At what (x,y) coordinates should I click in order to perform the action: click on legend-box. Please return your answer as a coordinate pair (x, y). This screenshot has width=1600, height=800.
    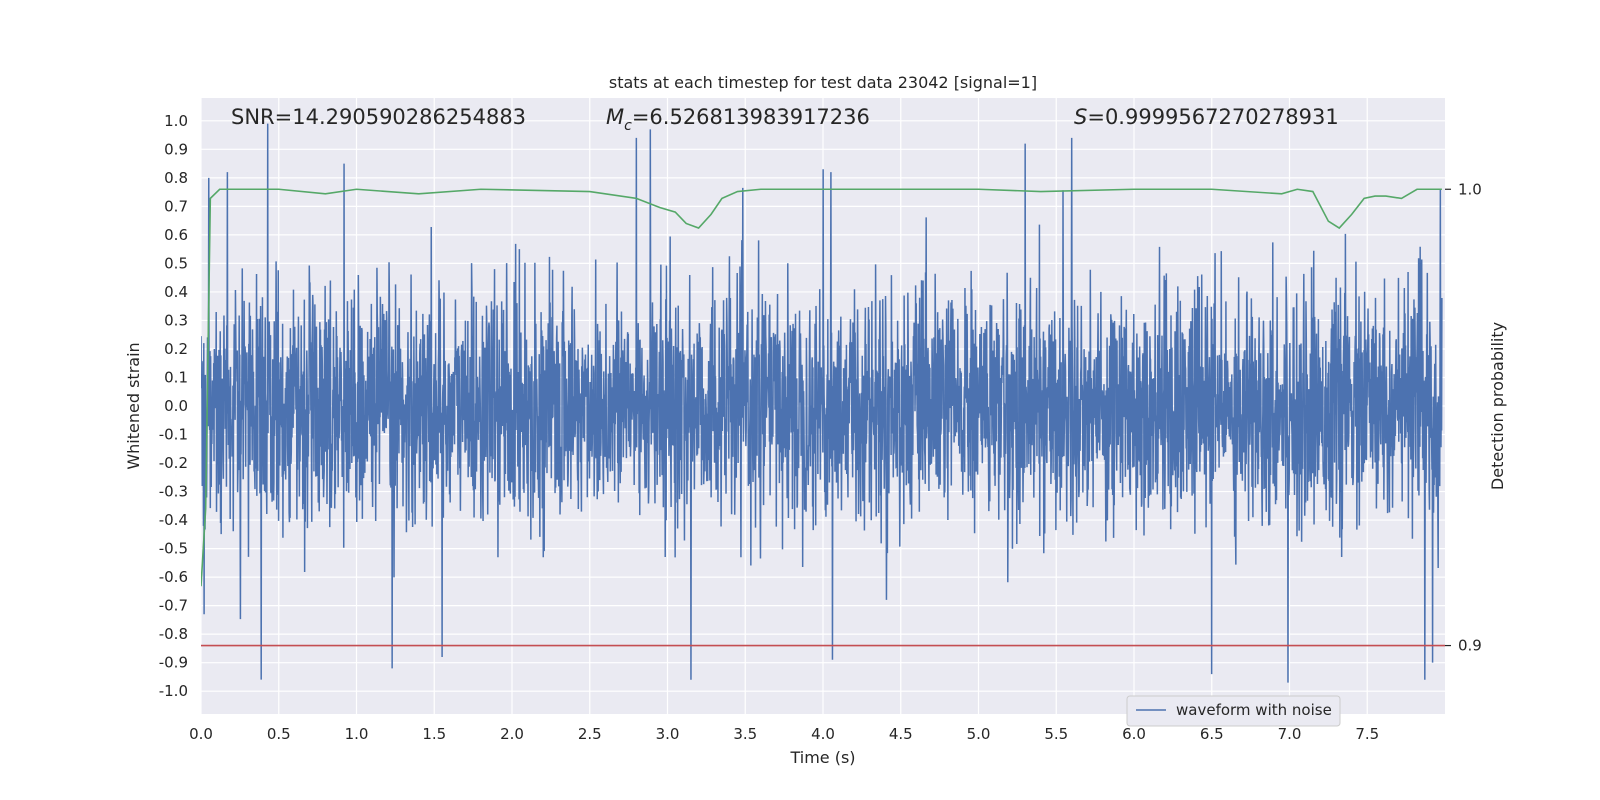
    Looking at the image, I should click on (1233, 711).